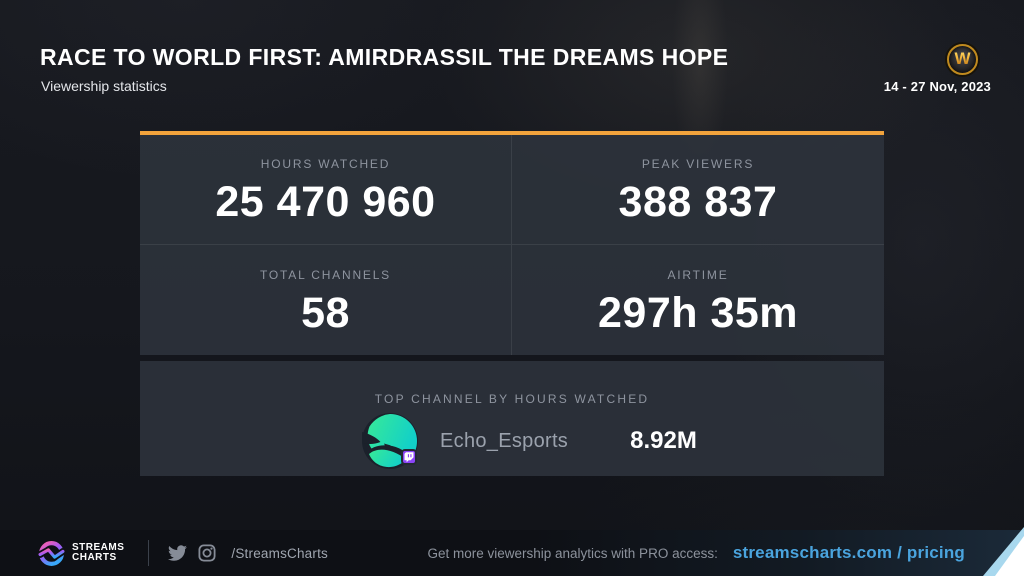 Image resolution: width=1024 pixels, height=576 pixels. I want to click on footer: STREAMS CHARTS /StreamsCharts Get mor, so click(512, 553).